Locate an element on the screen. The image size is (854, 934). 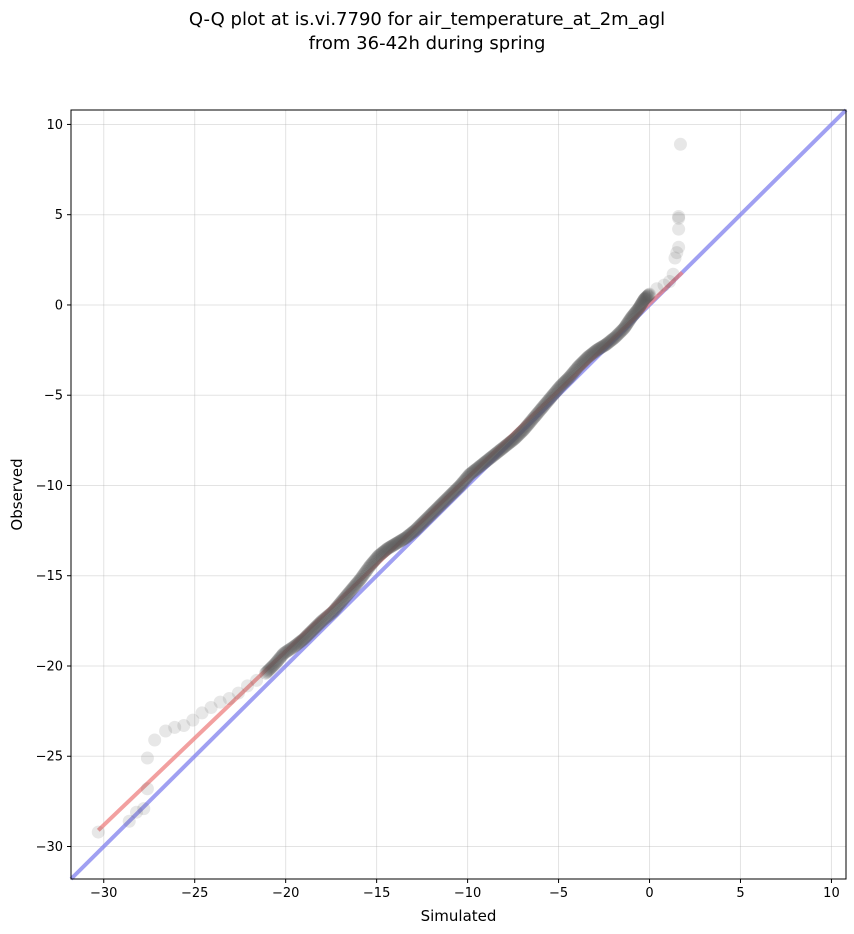
y-tick-label: 10 is located at coordinates (54, 125).